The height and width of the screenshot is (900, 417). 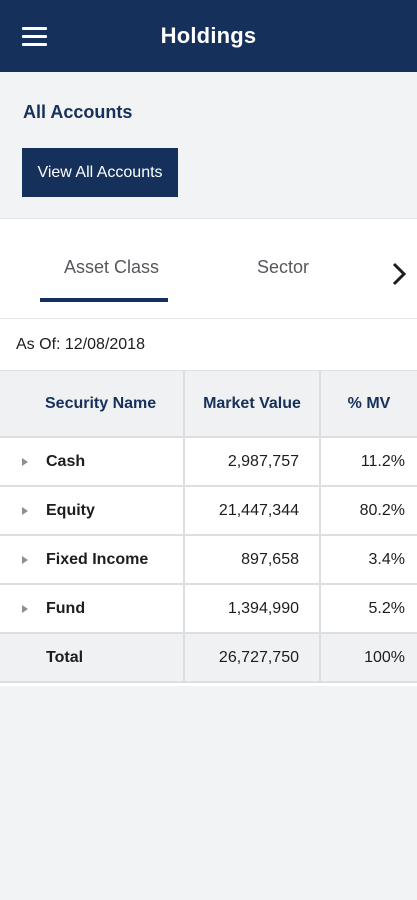 What do you see at coordinates (368, 559) in the screenshot?
I see `pct-mv-cell: 3.4%` at bounding box center [368, 559].